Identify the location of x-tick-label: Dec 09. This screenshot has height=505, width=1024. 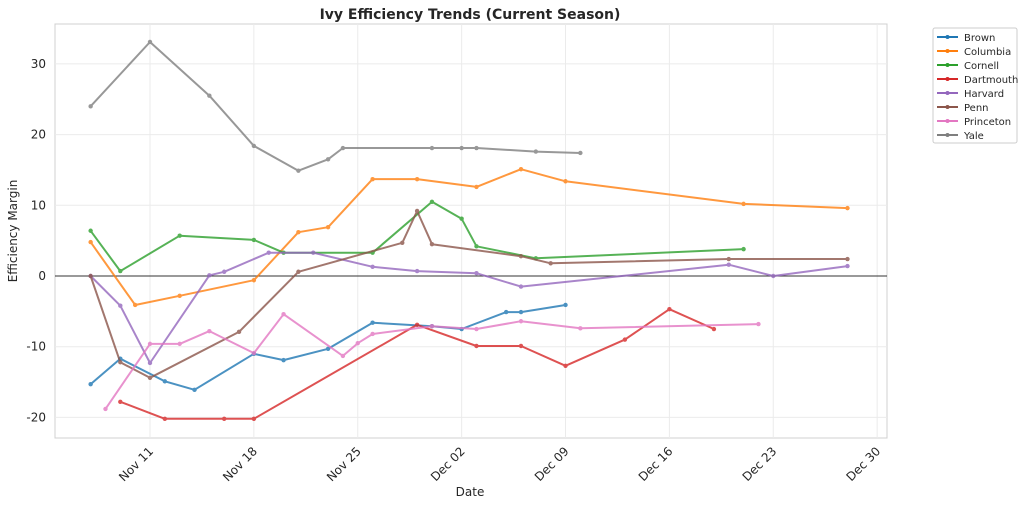
(552, 464).